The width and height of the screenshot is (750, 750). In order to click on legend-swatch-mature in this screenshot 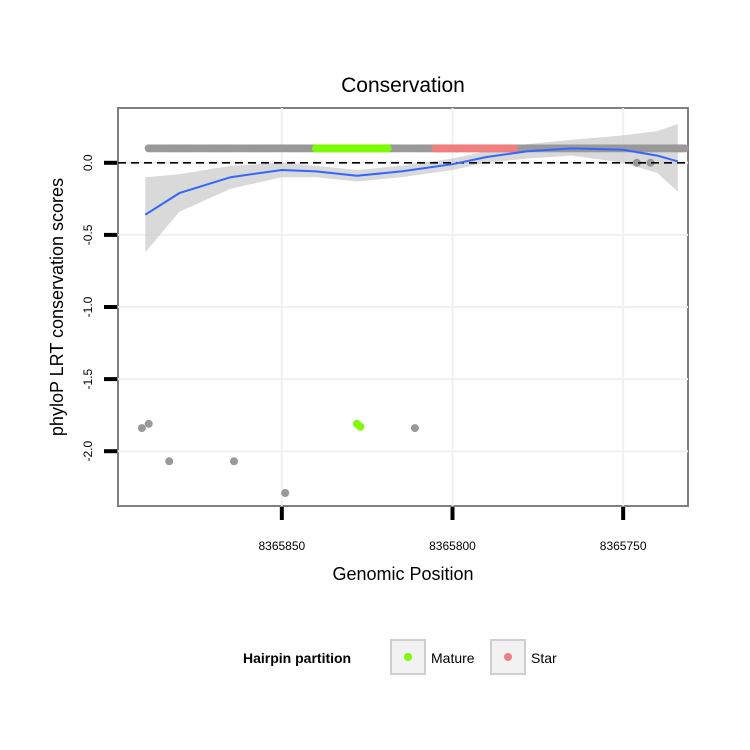, I will do `click(408, 657)`.